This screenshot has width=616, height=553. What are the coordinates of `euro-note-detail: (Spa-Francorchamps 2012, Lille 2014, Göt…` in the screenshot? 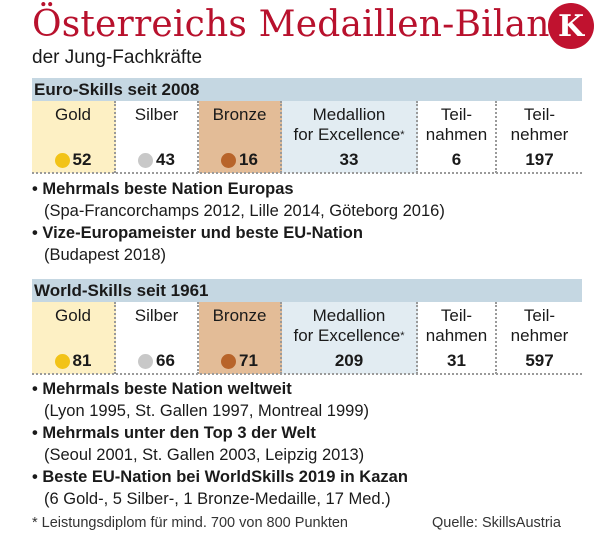 It's located at (244, 211).